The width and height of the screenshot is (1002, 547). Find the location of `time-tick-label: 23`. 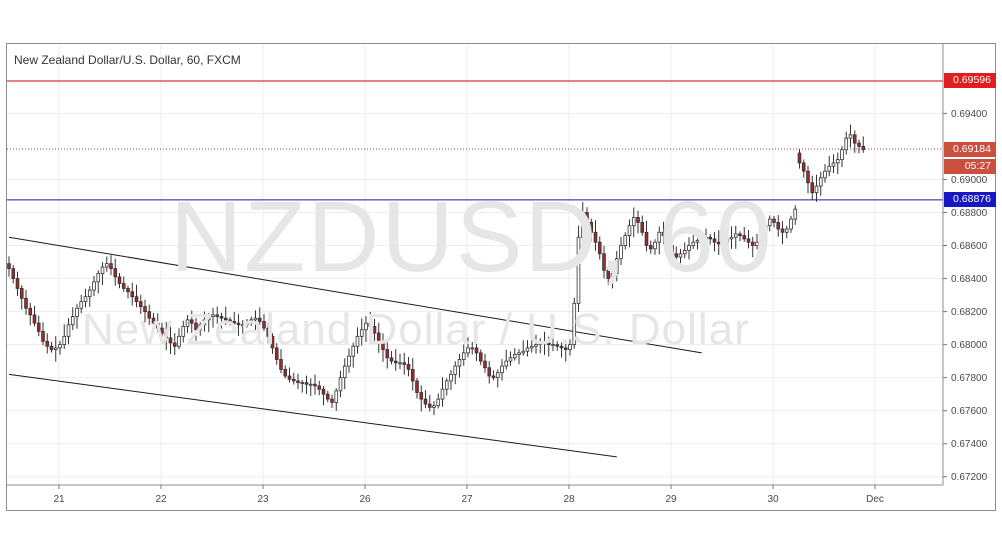

time-tick-label: 23 is located at coordinates (263, 499).